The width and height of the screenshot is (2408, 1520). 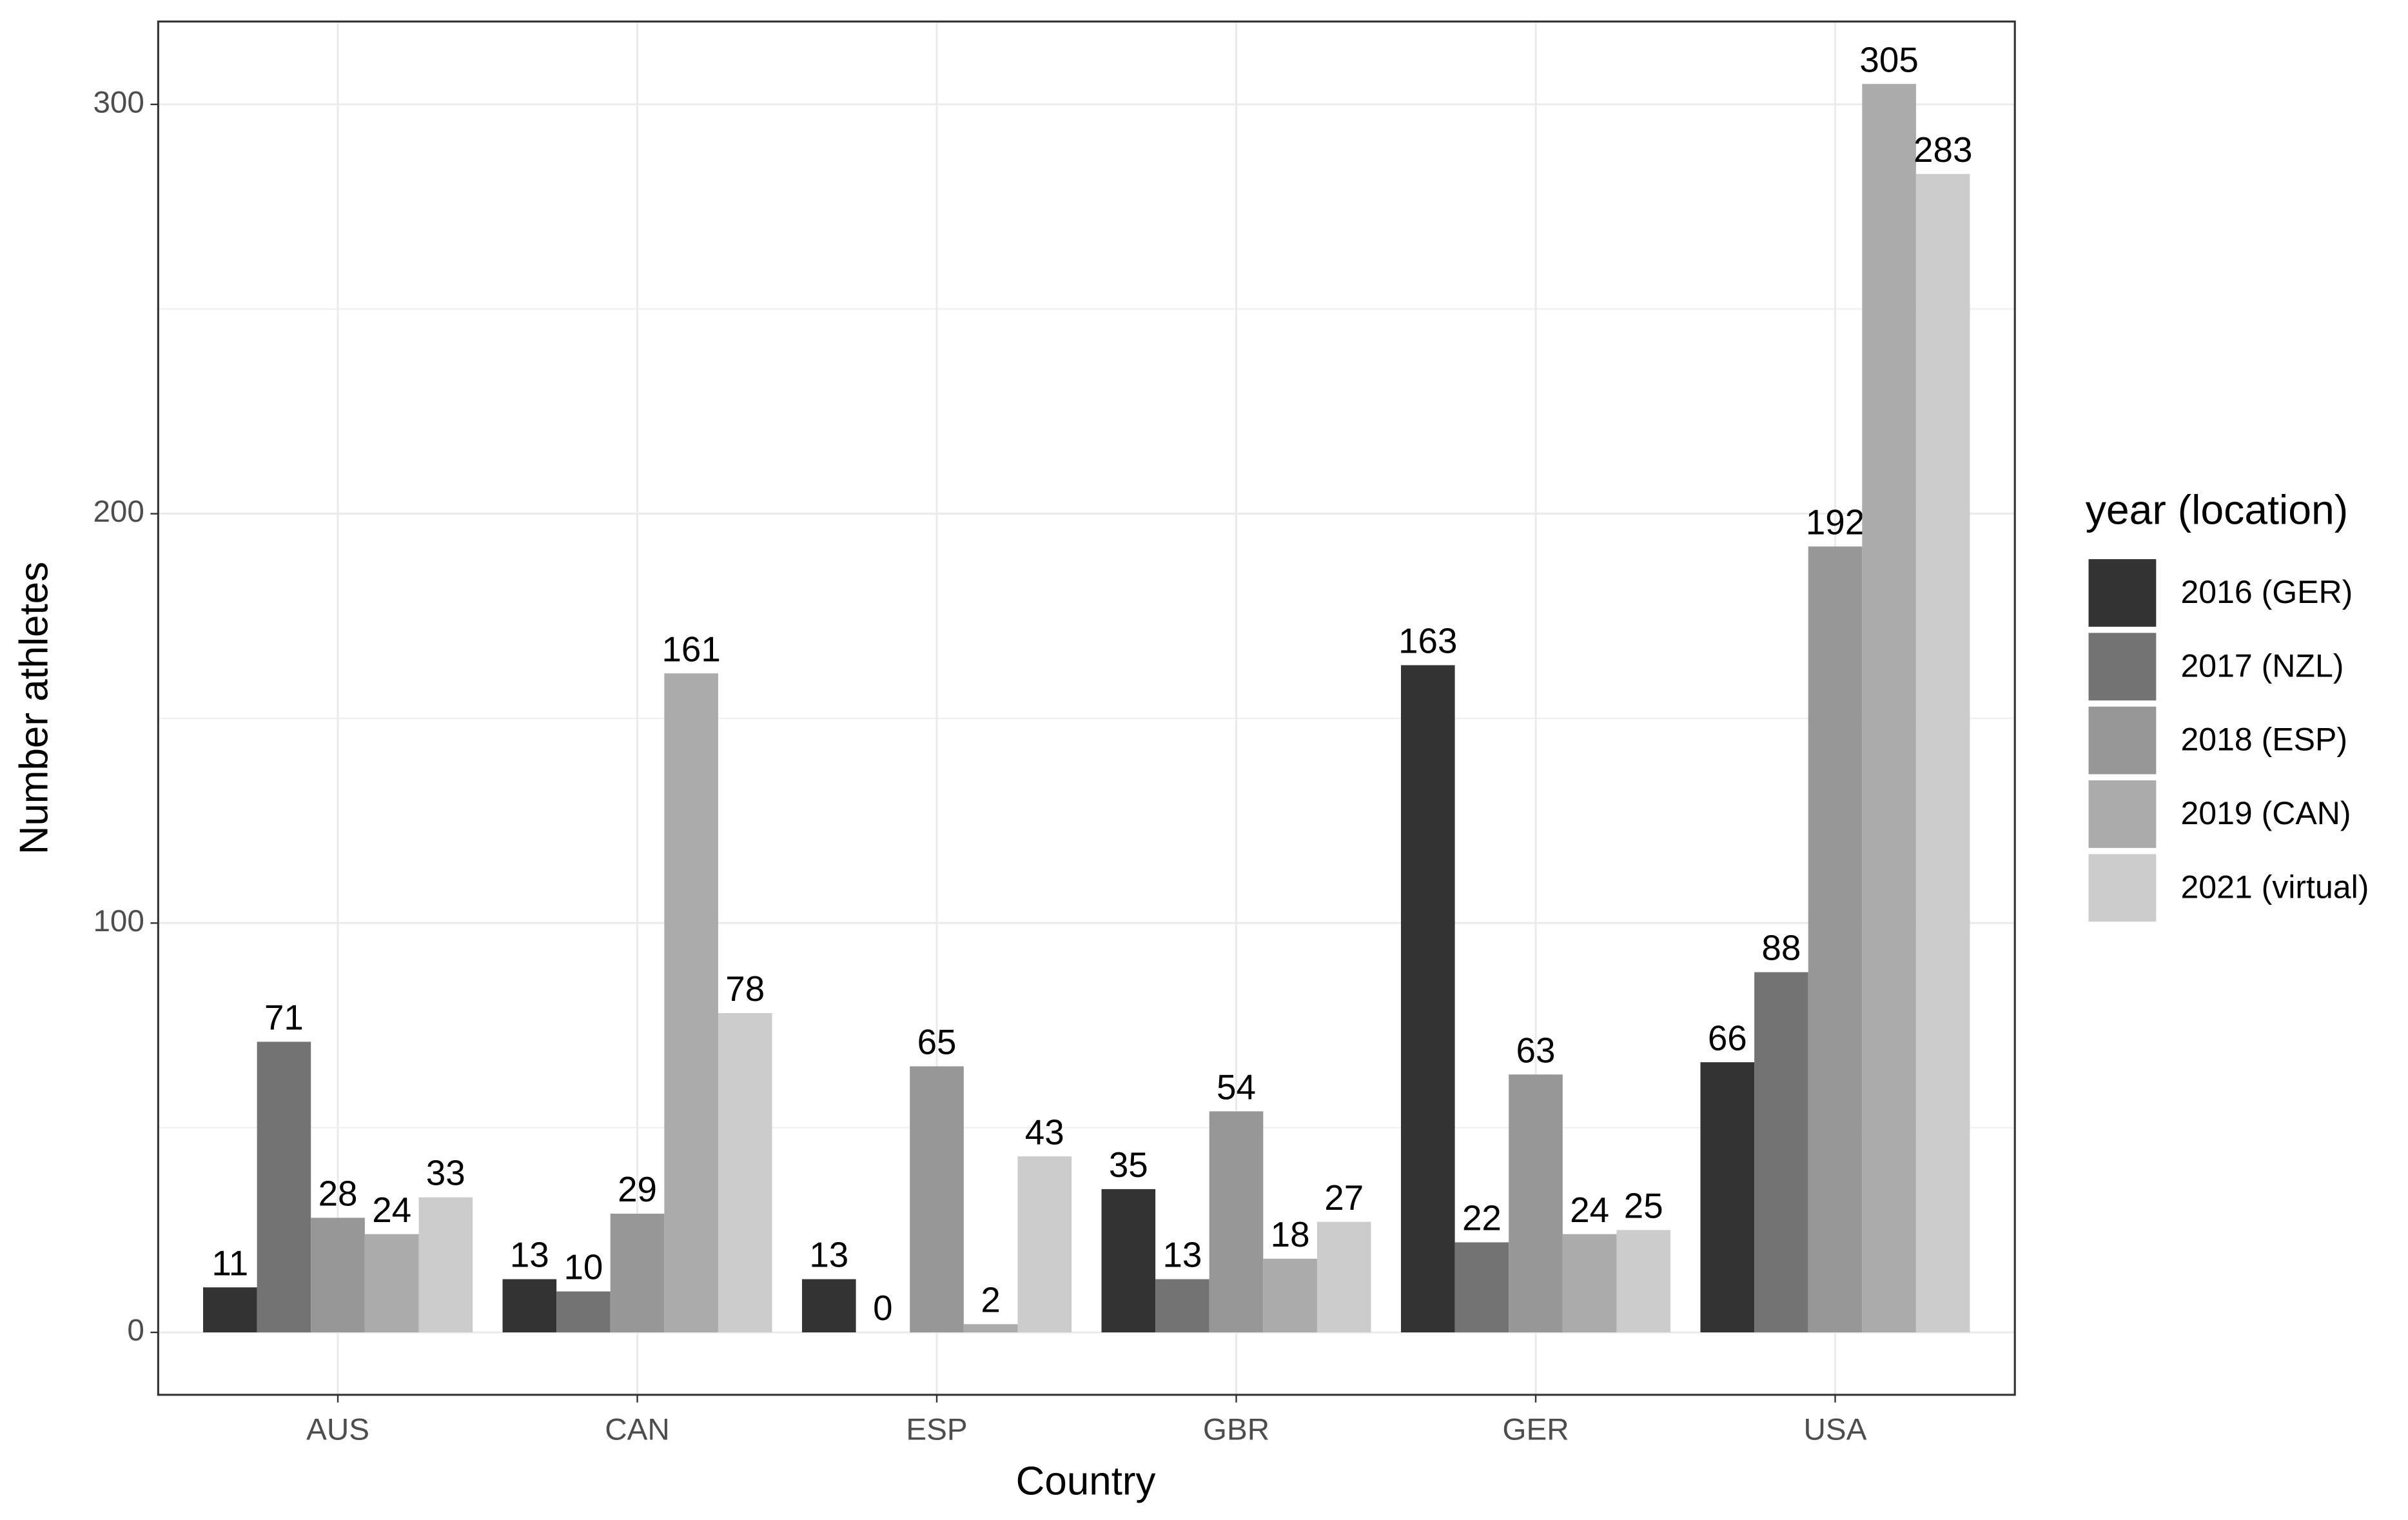 What do you see at coordinates (1781, 948) in the screenshot?
I see `value-label: 88` at bounding box center [1781, 948].